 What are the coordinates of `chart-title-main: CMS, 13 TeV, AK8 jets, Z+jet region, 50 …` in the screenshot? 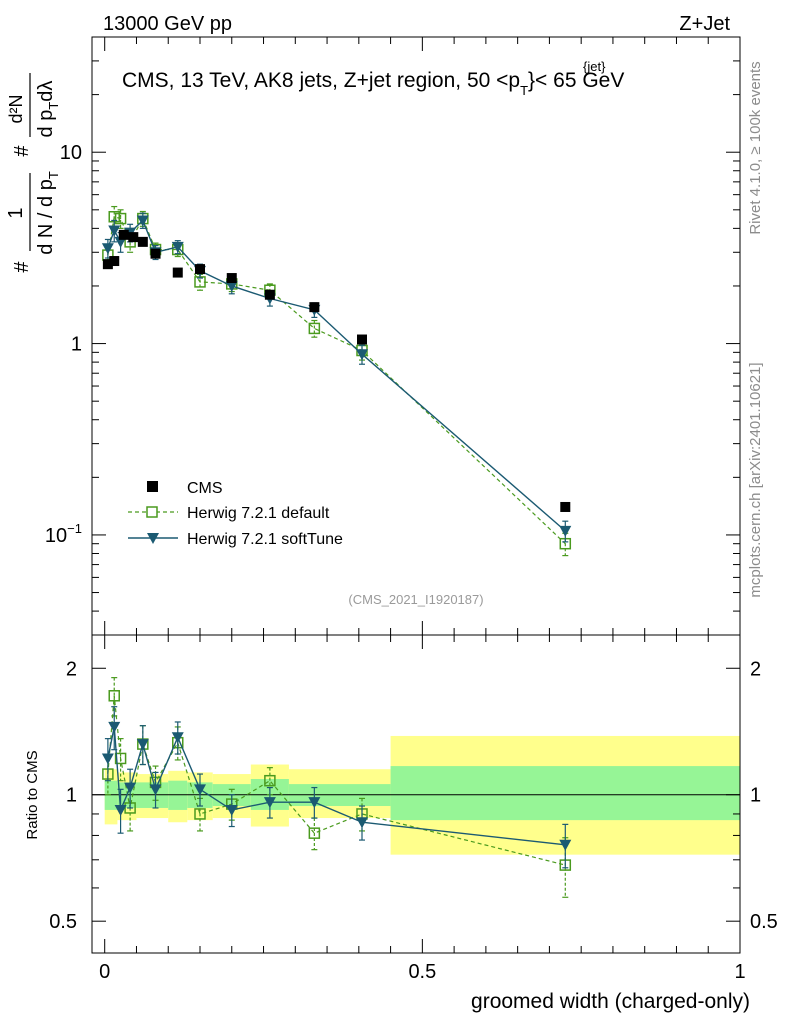 It's located at (321, 80).